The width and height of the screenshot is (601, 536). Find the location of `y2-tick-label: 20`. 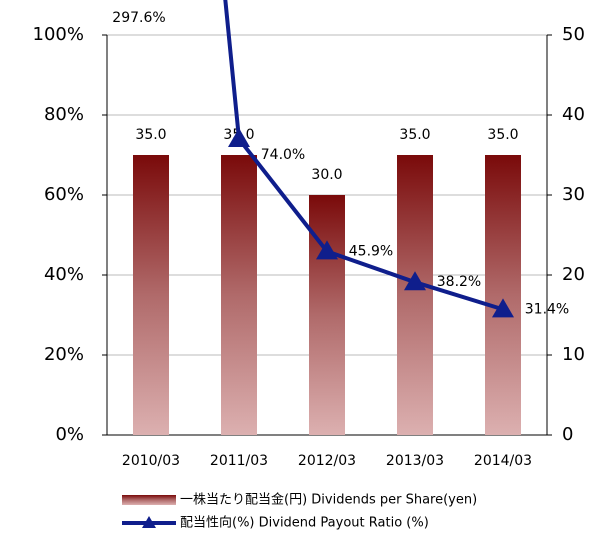

y2-tick-label: 20 is located at coordinates (573, 274).